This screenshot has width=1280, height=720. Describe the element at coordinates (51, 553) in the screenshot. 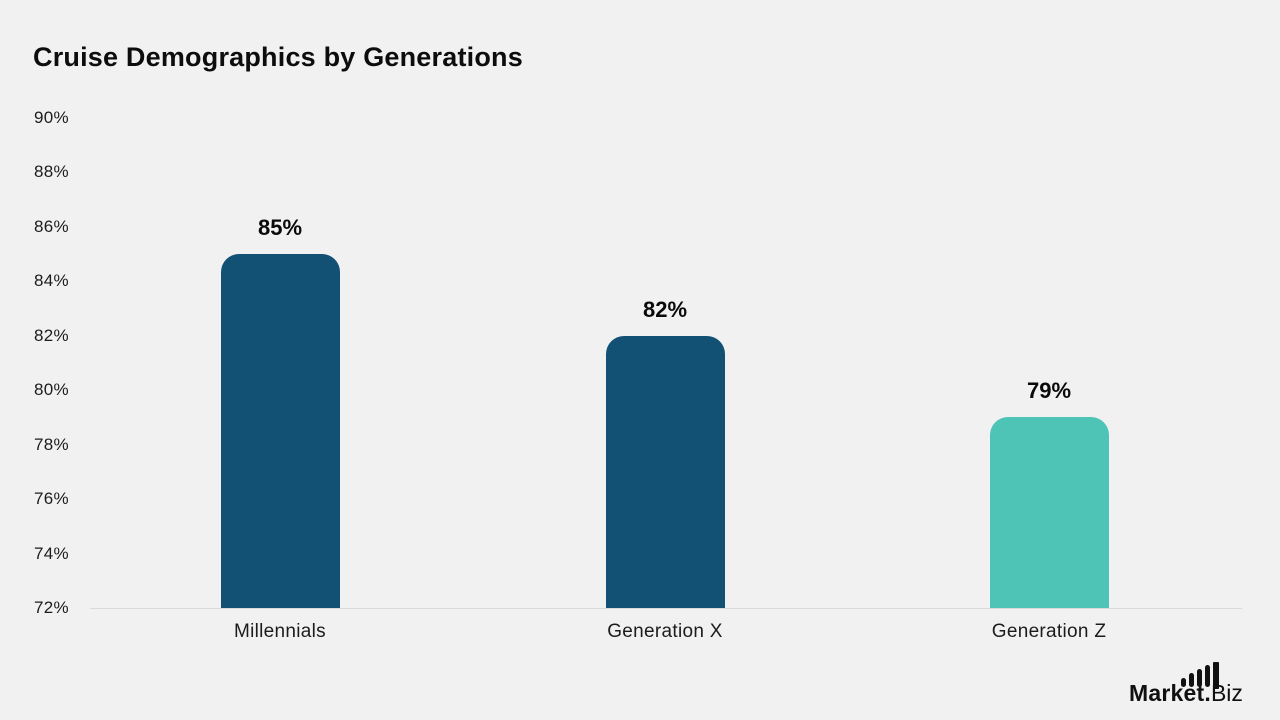

I see `y-axis-tick-74: 74%` at that location.